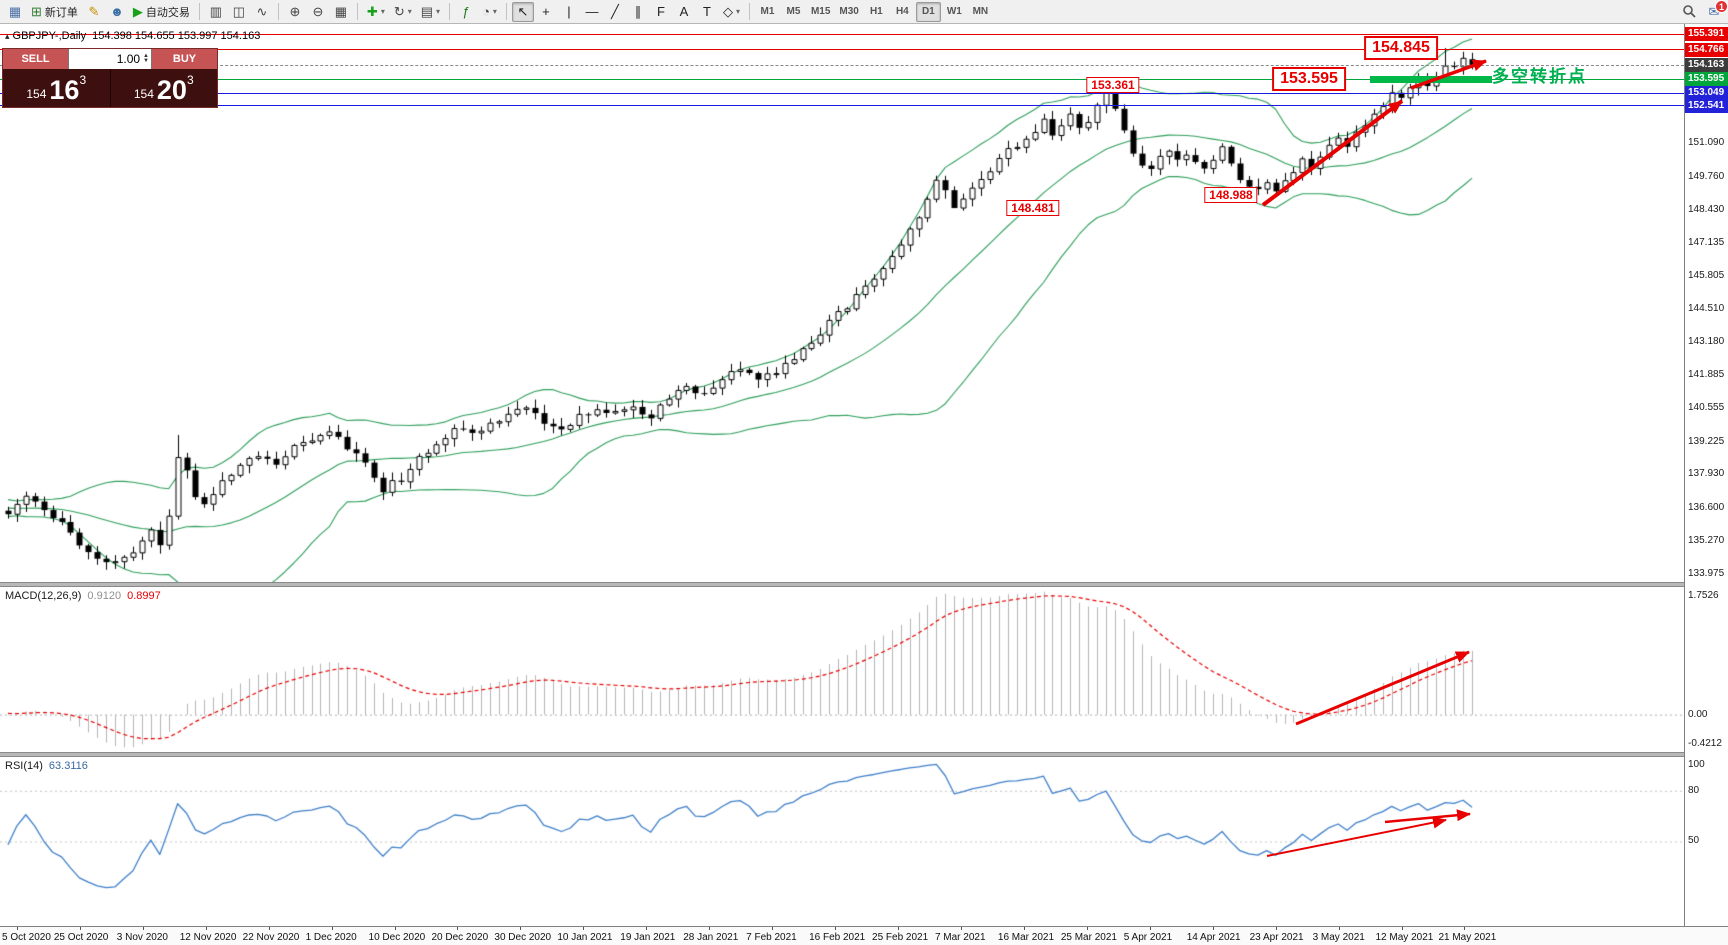 The height and width of the screenshot is (945, 1728). I want to click on zoom-out-button: ⊖, so click(318, 12).